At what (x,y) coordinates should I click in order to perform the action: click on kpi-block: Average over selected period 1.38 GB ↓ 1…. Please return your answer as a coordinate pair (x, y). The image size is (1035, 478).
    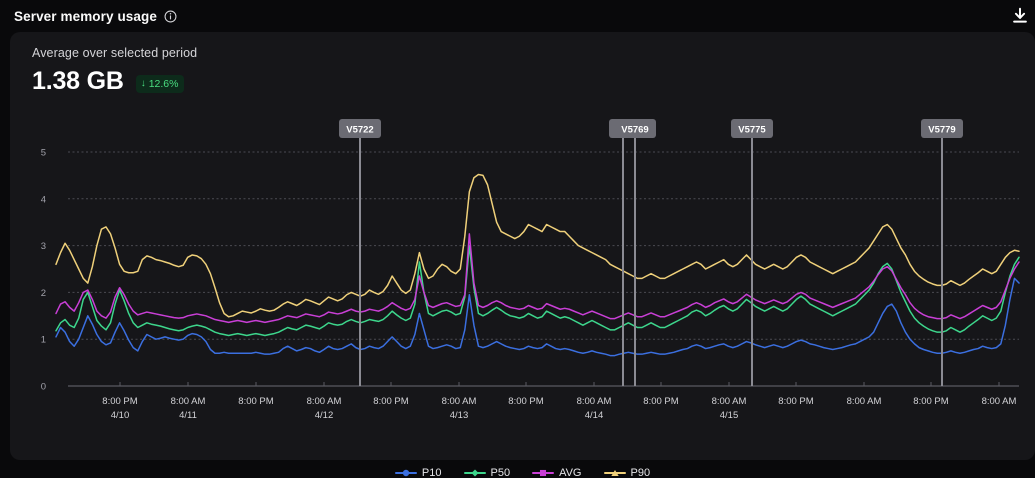
    Looking at the image, I should click on (522, 64).